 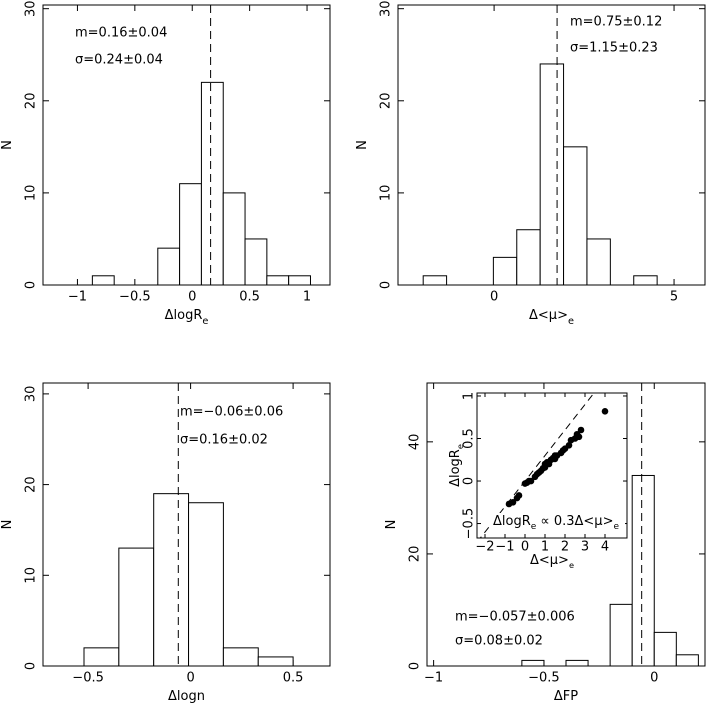 I want to click on annotation: σ=0.24±0.04, so click(x=119, y=60).